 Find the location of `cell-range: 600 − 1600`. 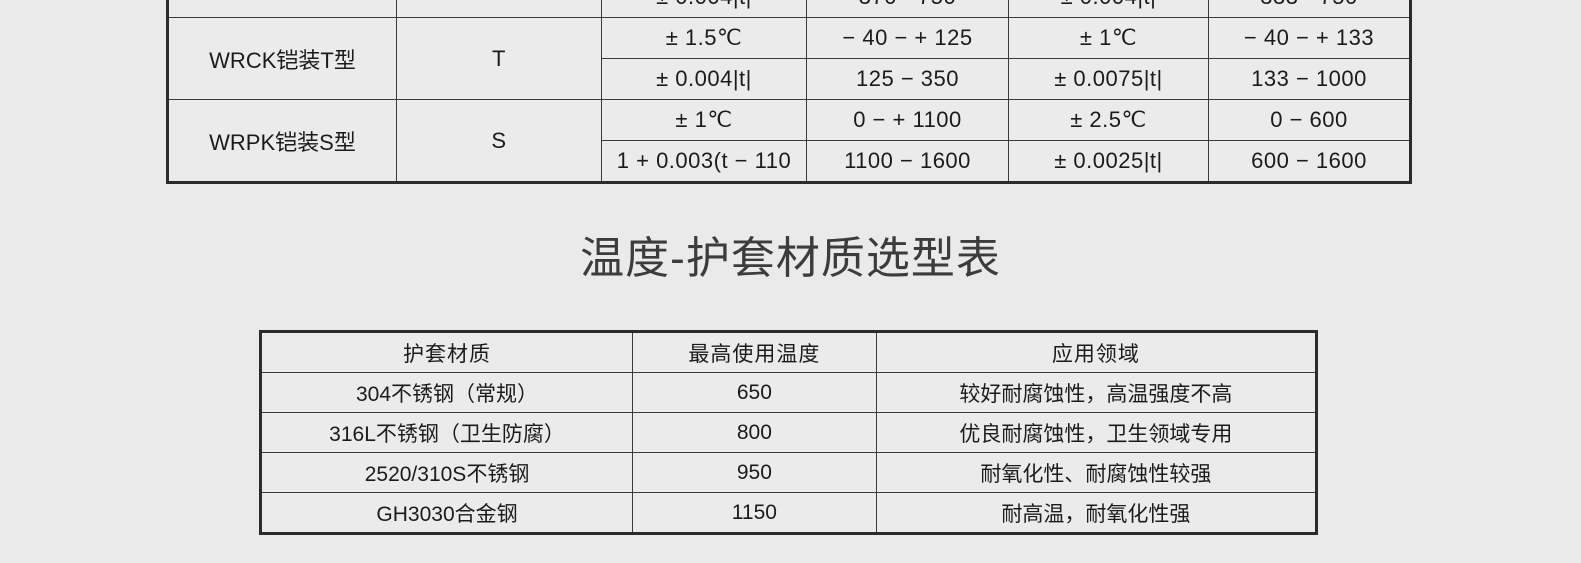

cell-range: 600 − 1600 is located at coordinates (1309, 161).